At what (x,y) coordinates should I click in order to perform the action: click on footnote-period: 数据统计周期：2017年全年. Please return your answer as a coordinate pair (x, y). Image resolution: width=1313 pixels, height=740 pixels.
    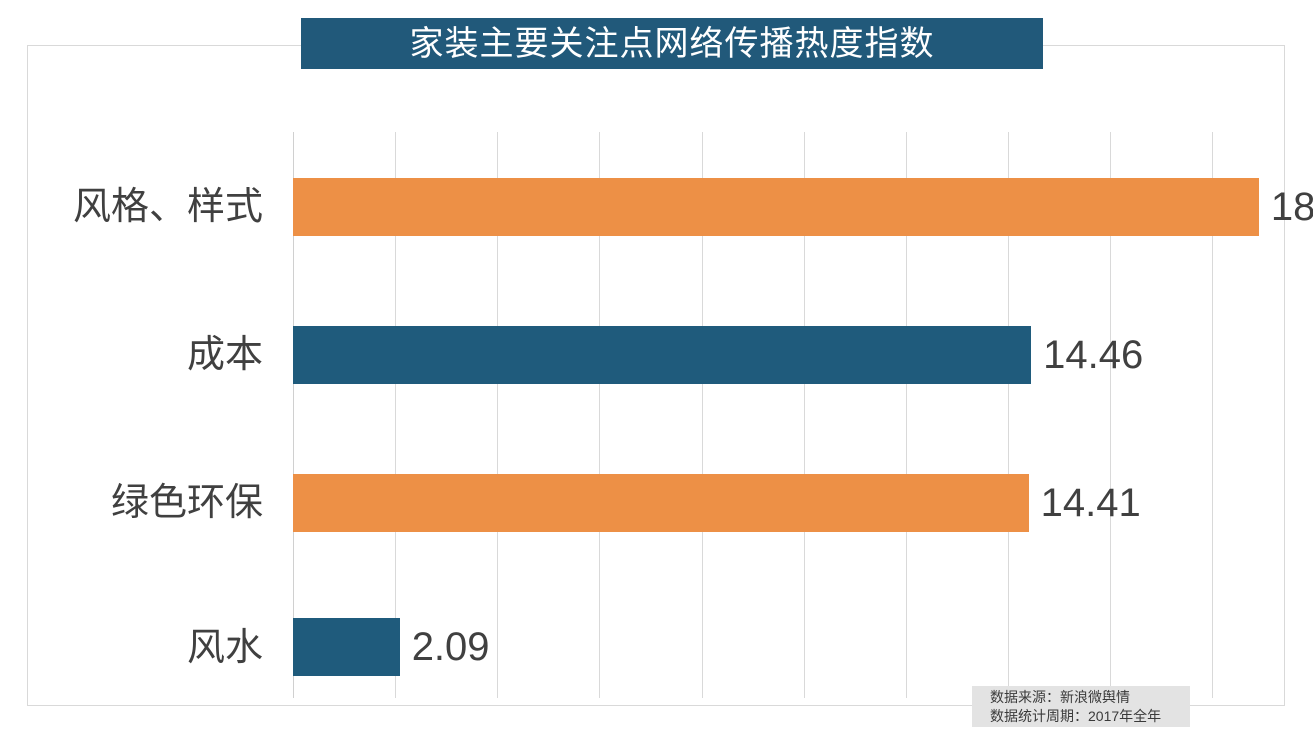
    Looking at the image, I should click on (1076, 715).